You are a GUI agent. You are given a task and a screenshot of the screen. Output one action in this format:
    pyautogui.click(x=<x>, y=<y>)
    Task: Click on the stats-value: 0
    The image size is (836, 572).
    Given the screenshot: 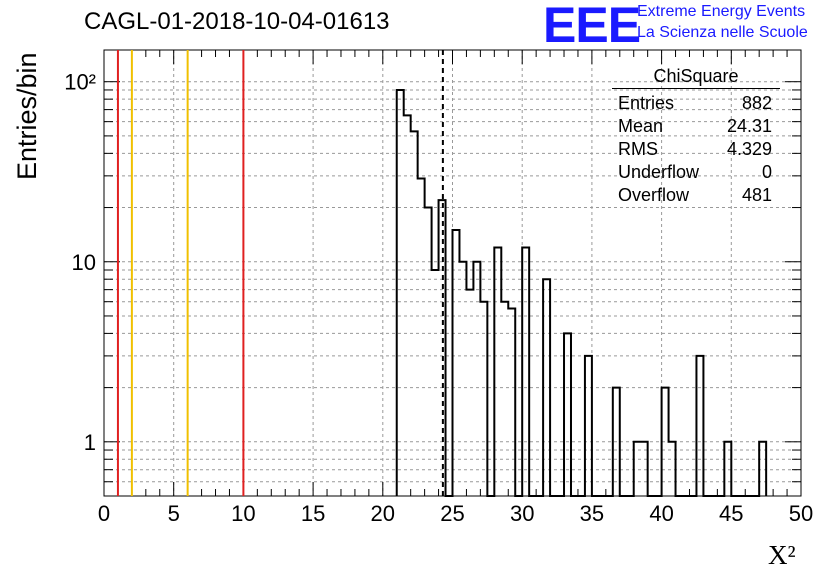 What is the action you would take?
    pyautogui.click(x=766, y=172)
    